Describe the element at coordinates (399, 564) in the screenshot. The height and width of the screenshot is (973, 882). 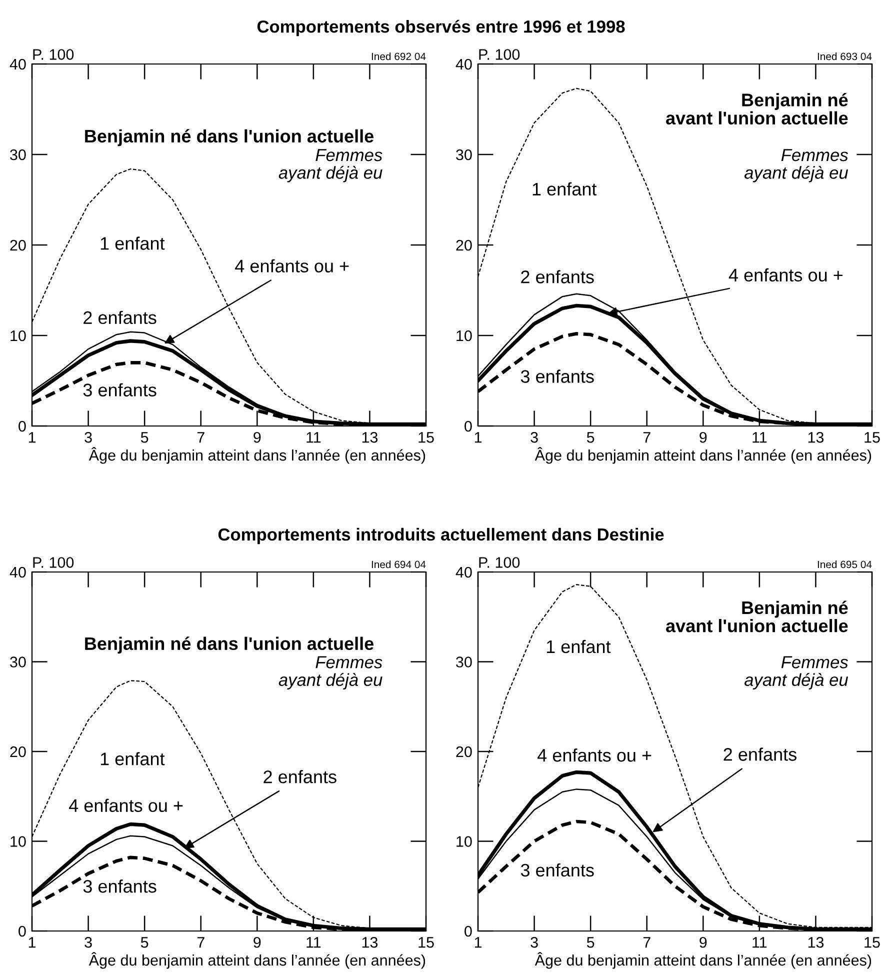
I see `text: Ined 694 04` at that location.